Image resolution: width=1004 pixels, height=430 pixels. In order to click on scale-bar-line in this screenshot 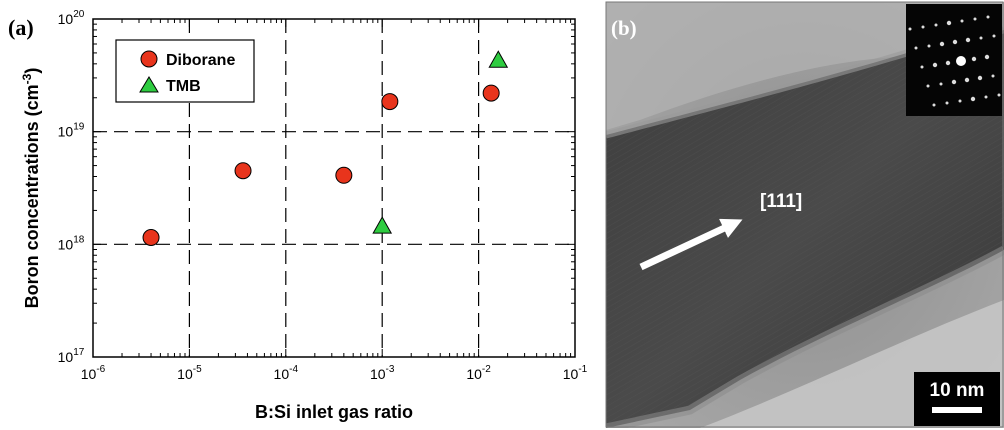, I will do `click(957, 410)`.